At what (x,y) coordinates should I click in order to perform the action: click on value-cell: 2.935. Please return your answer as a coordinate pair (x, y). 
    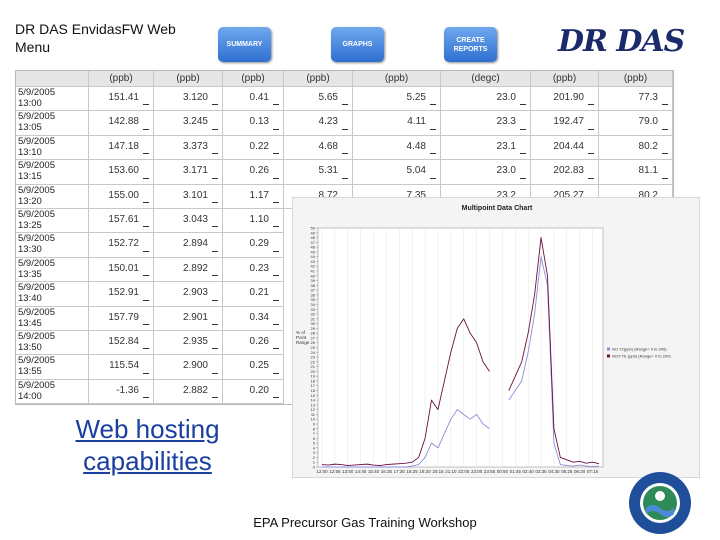
    Looking at the image, I should click on (188, 343).